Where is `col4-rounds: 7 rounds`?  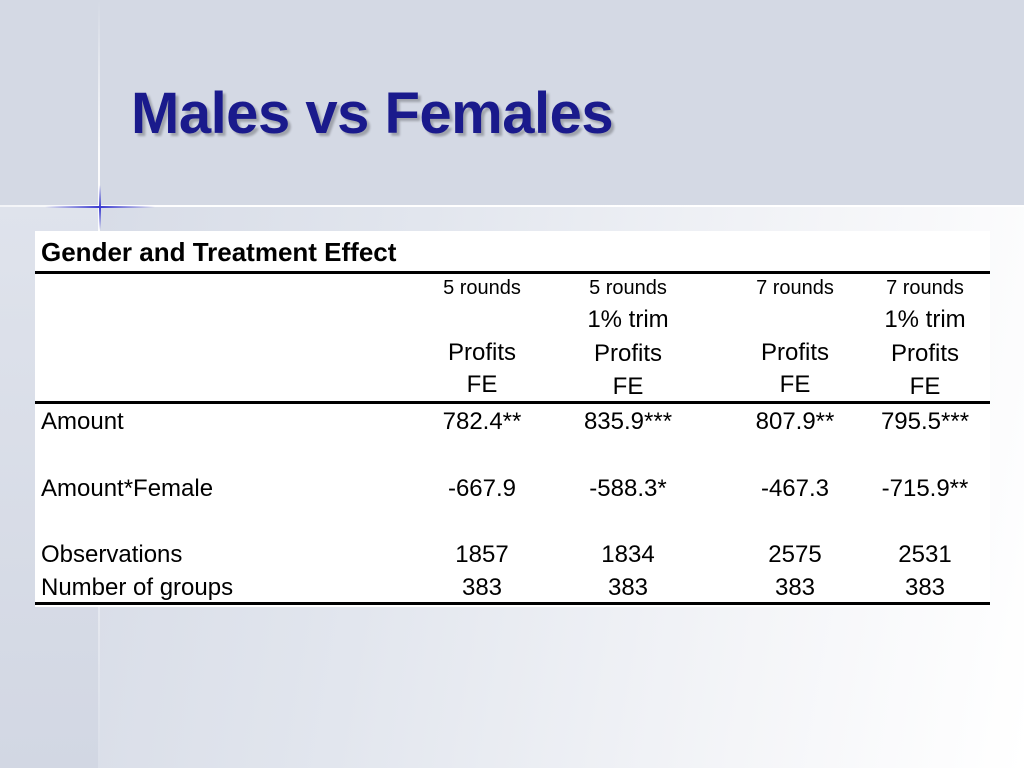 col4-rounds: 7 rounds is located at coordinates (925, 288).